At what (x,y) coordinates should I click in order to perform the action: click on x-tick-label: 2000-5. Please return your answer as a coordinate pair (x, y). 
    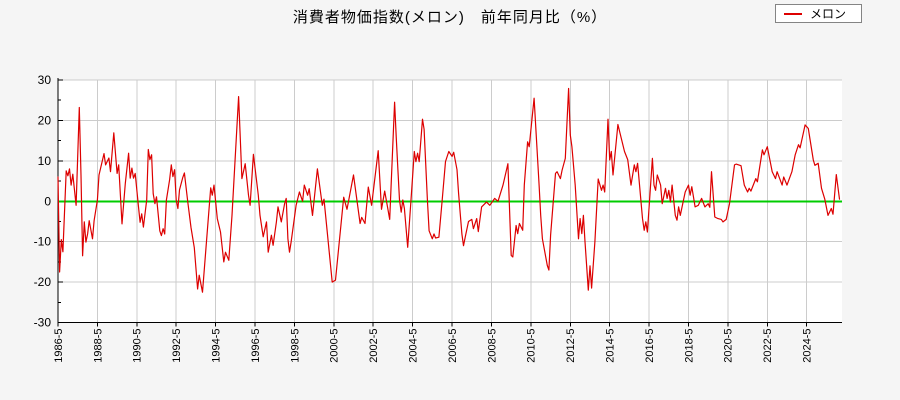
    Looking at the image, I should click on (335, 346).